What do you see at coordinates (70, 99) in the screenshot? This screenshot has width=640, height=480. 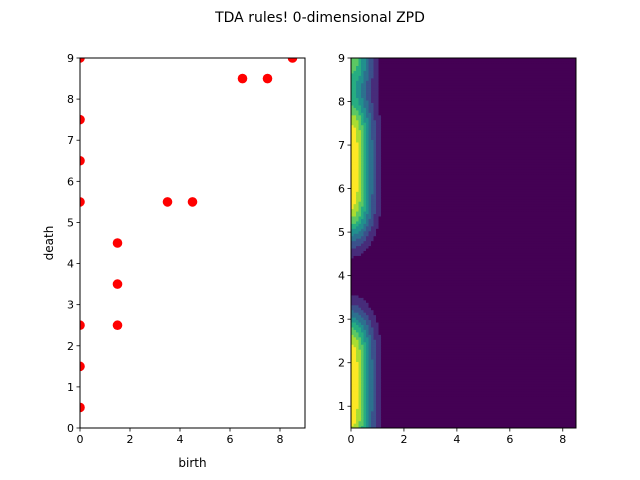 I see `y-tick-label: 8` at bounding box center [70, 99].